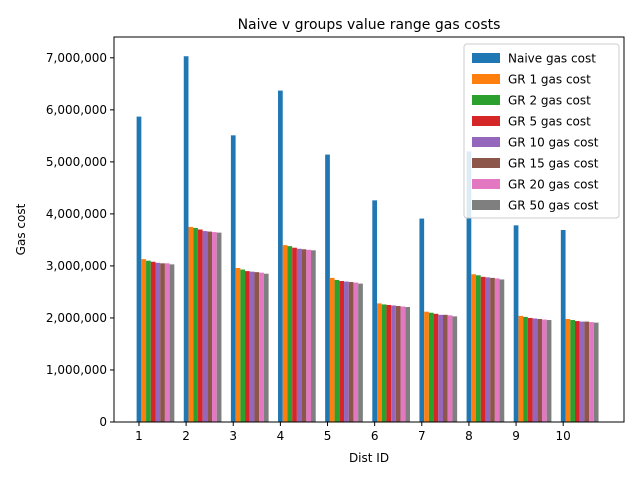  Describe the element at coordinates (76, 110) in the screenshot. I see `y-tick-label: 6,000,000` at that location.